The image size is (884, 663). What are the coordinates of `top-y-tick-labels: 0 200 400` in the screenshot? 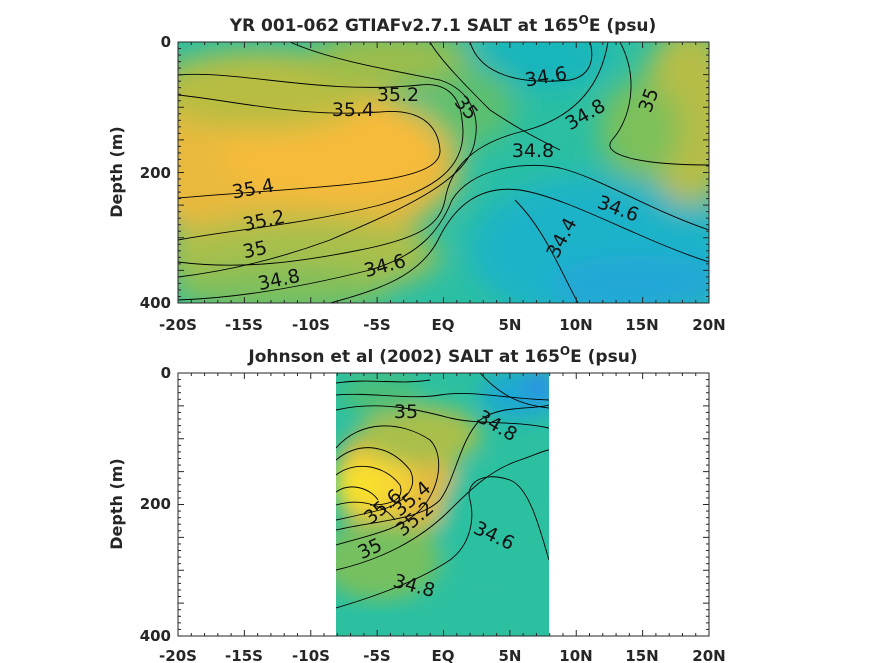 It's located at (155, 172).